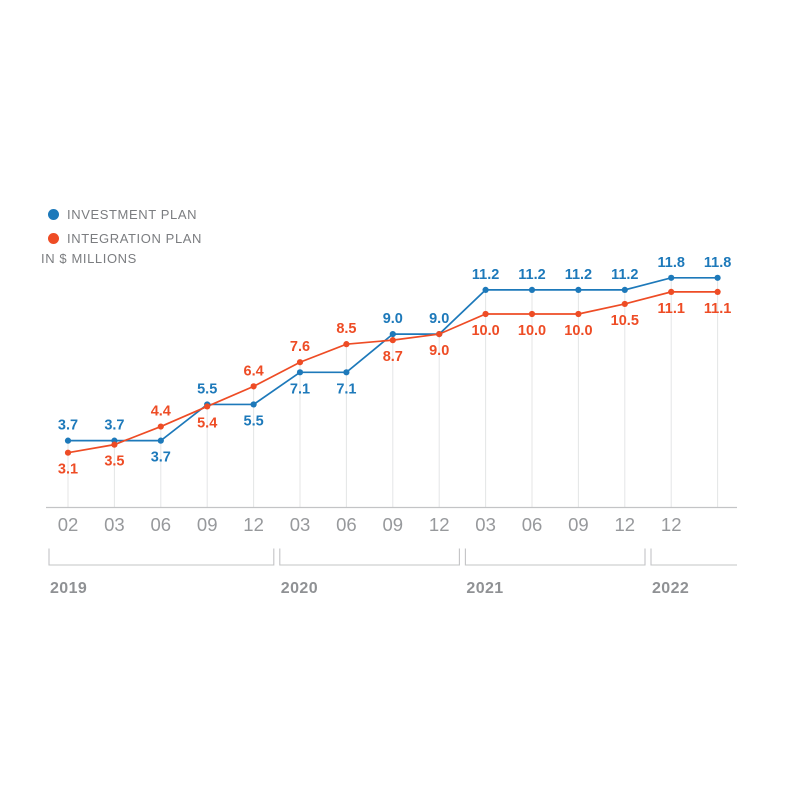 Image resolution: width=800 pixels, height=800 pixels. What do you see at coordinates (346, 329) in the screenshot?
I see `value-label-integration: 8.5` at bounding box center [346, 329].